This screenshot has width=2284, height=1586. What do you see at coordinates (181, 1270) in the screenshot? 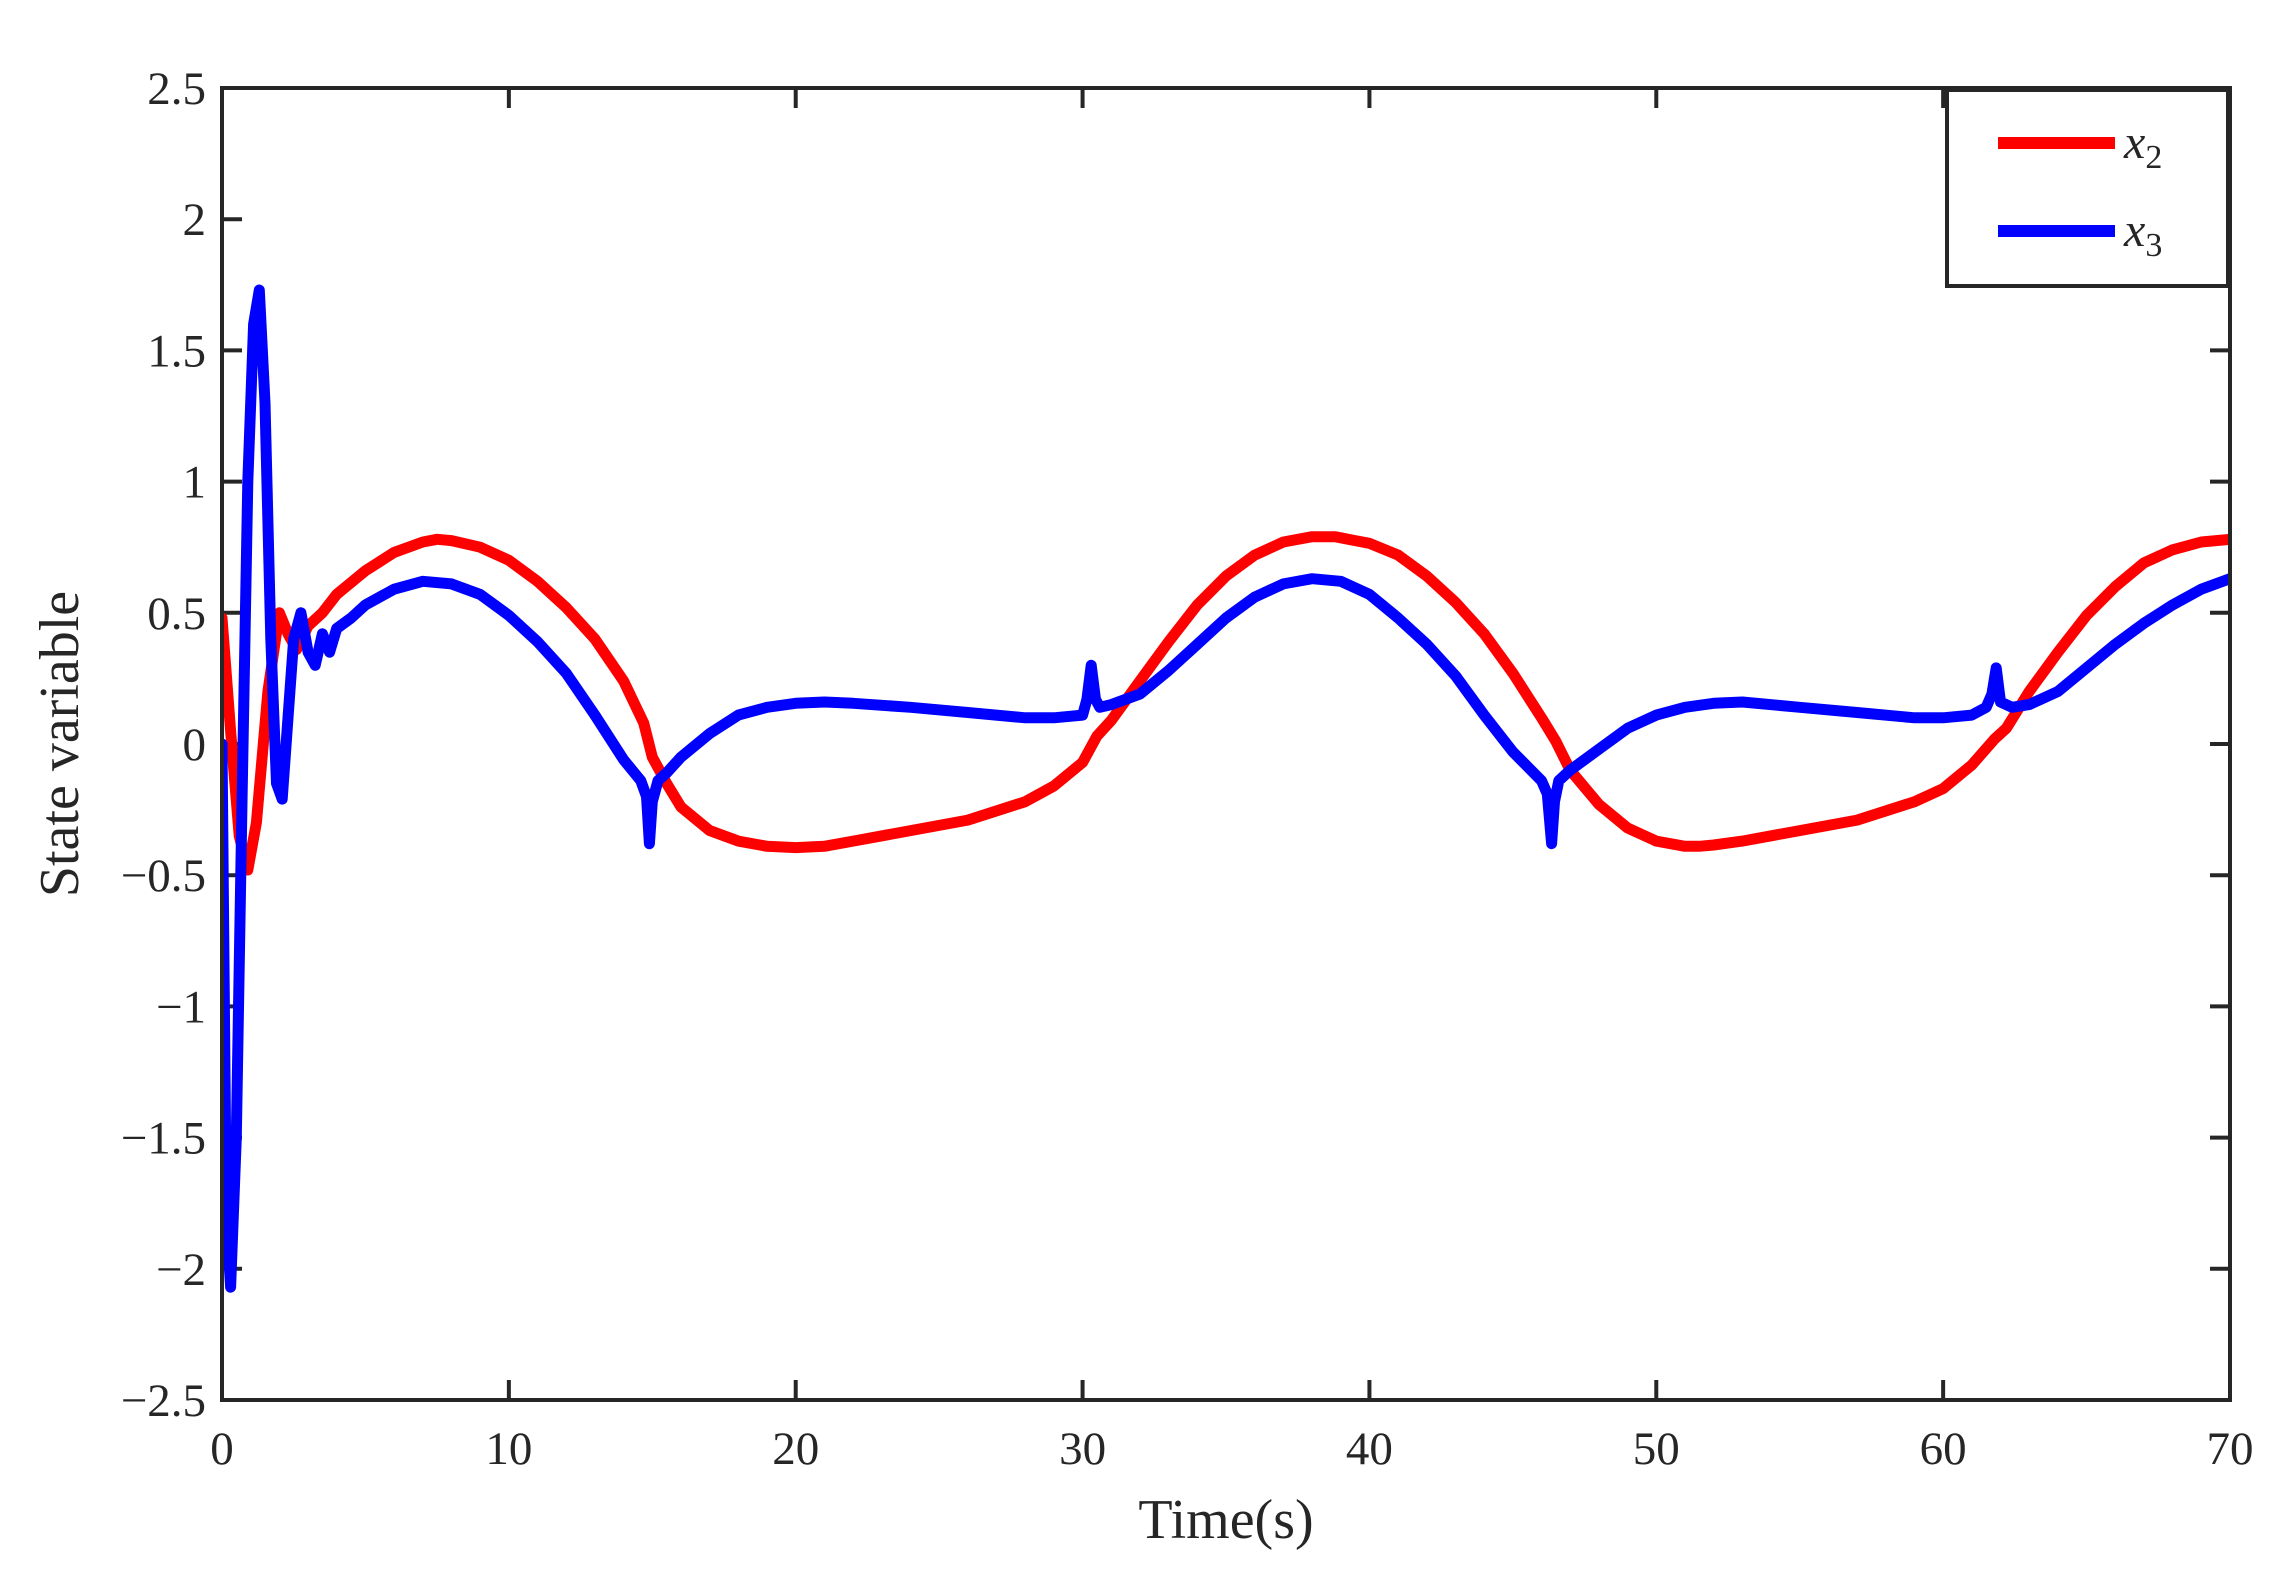
I see `y-tick-label: −2` at bounding box center [181, 1270].